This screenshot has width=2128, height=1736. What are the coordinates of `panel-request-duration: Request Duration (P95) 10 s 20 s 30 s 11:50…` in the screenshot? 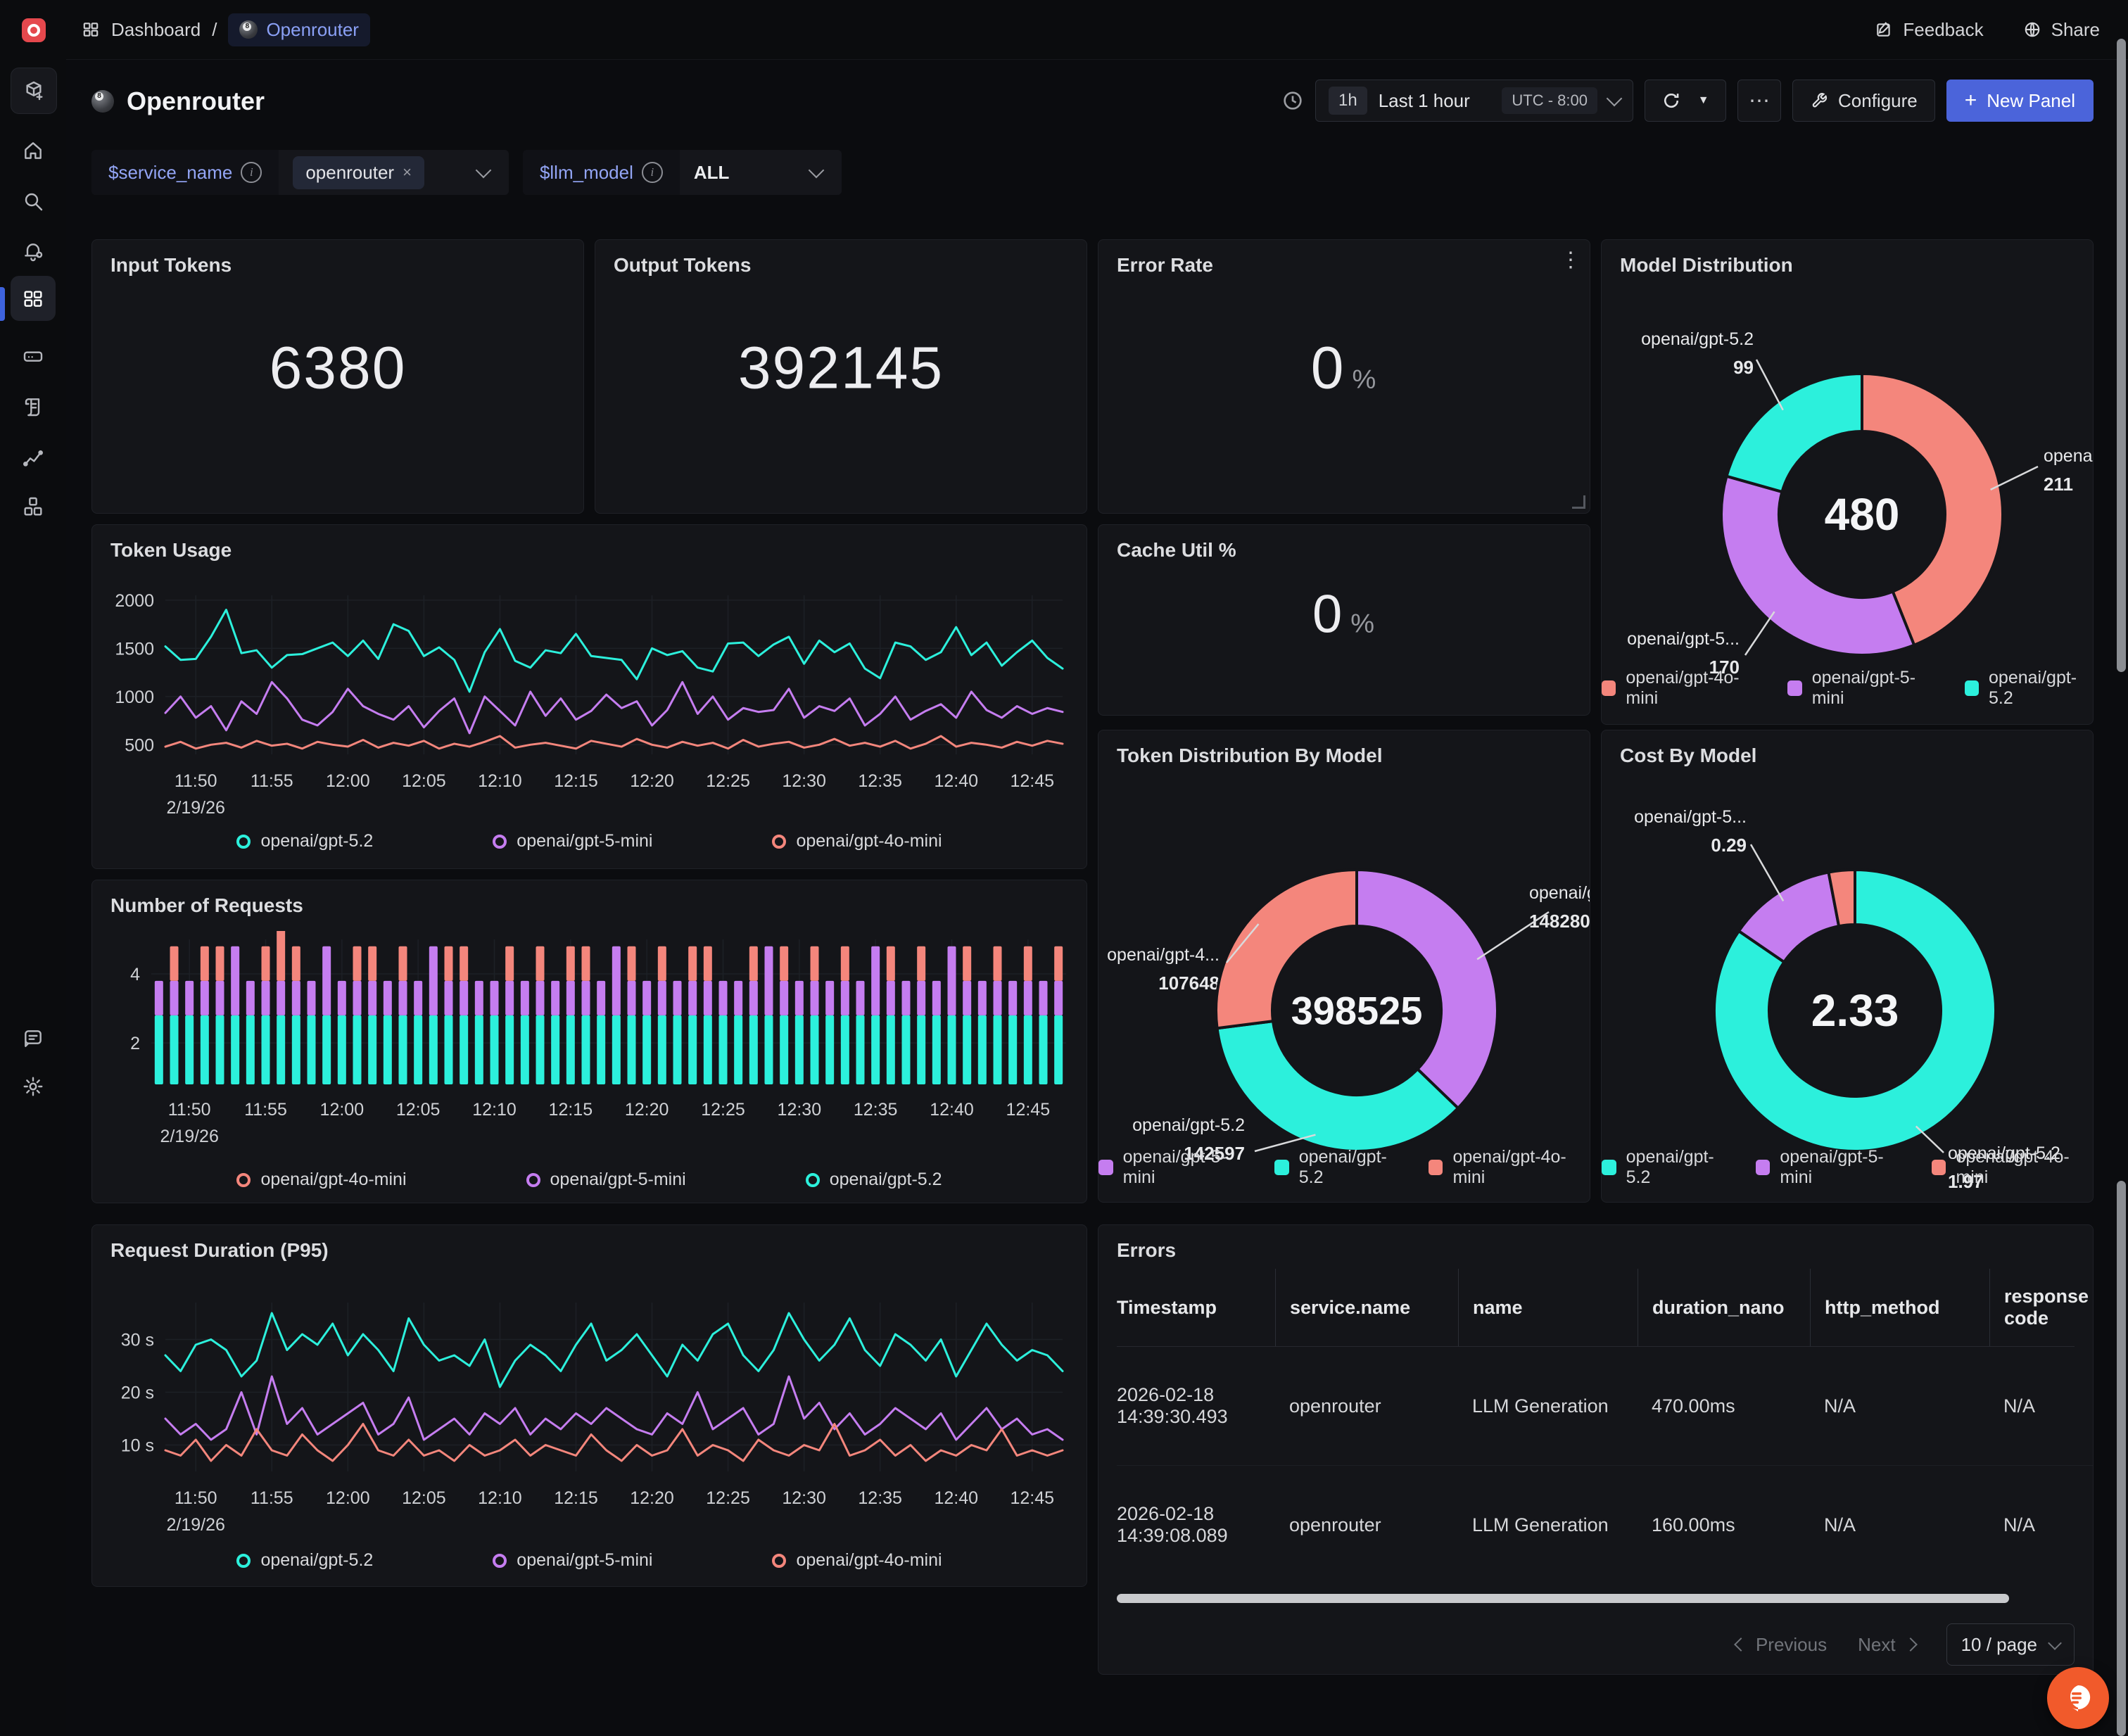 It's located at (589, 1405).